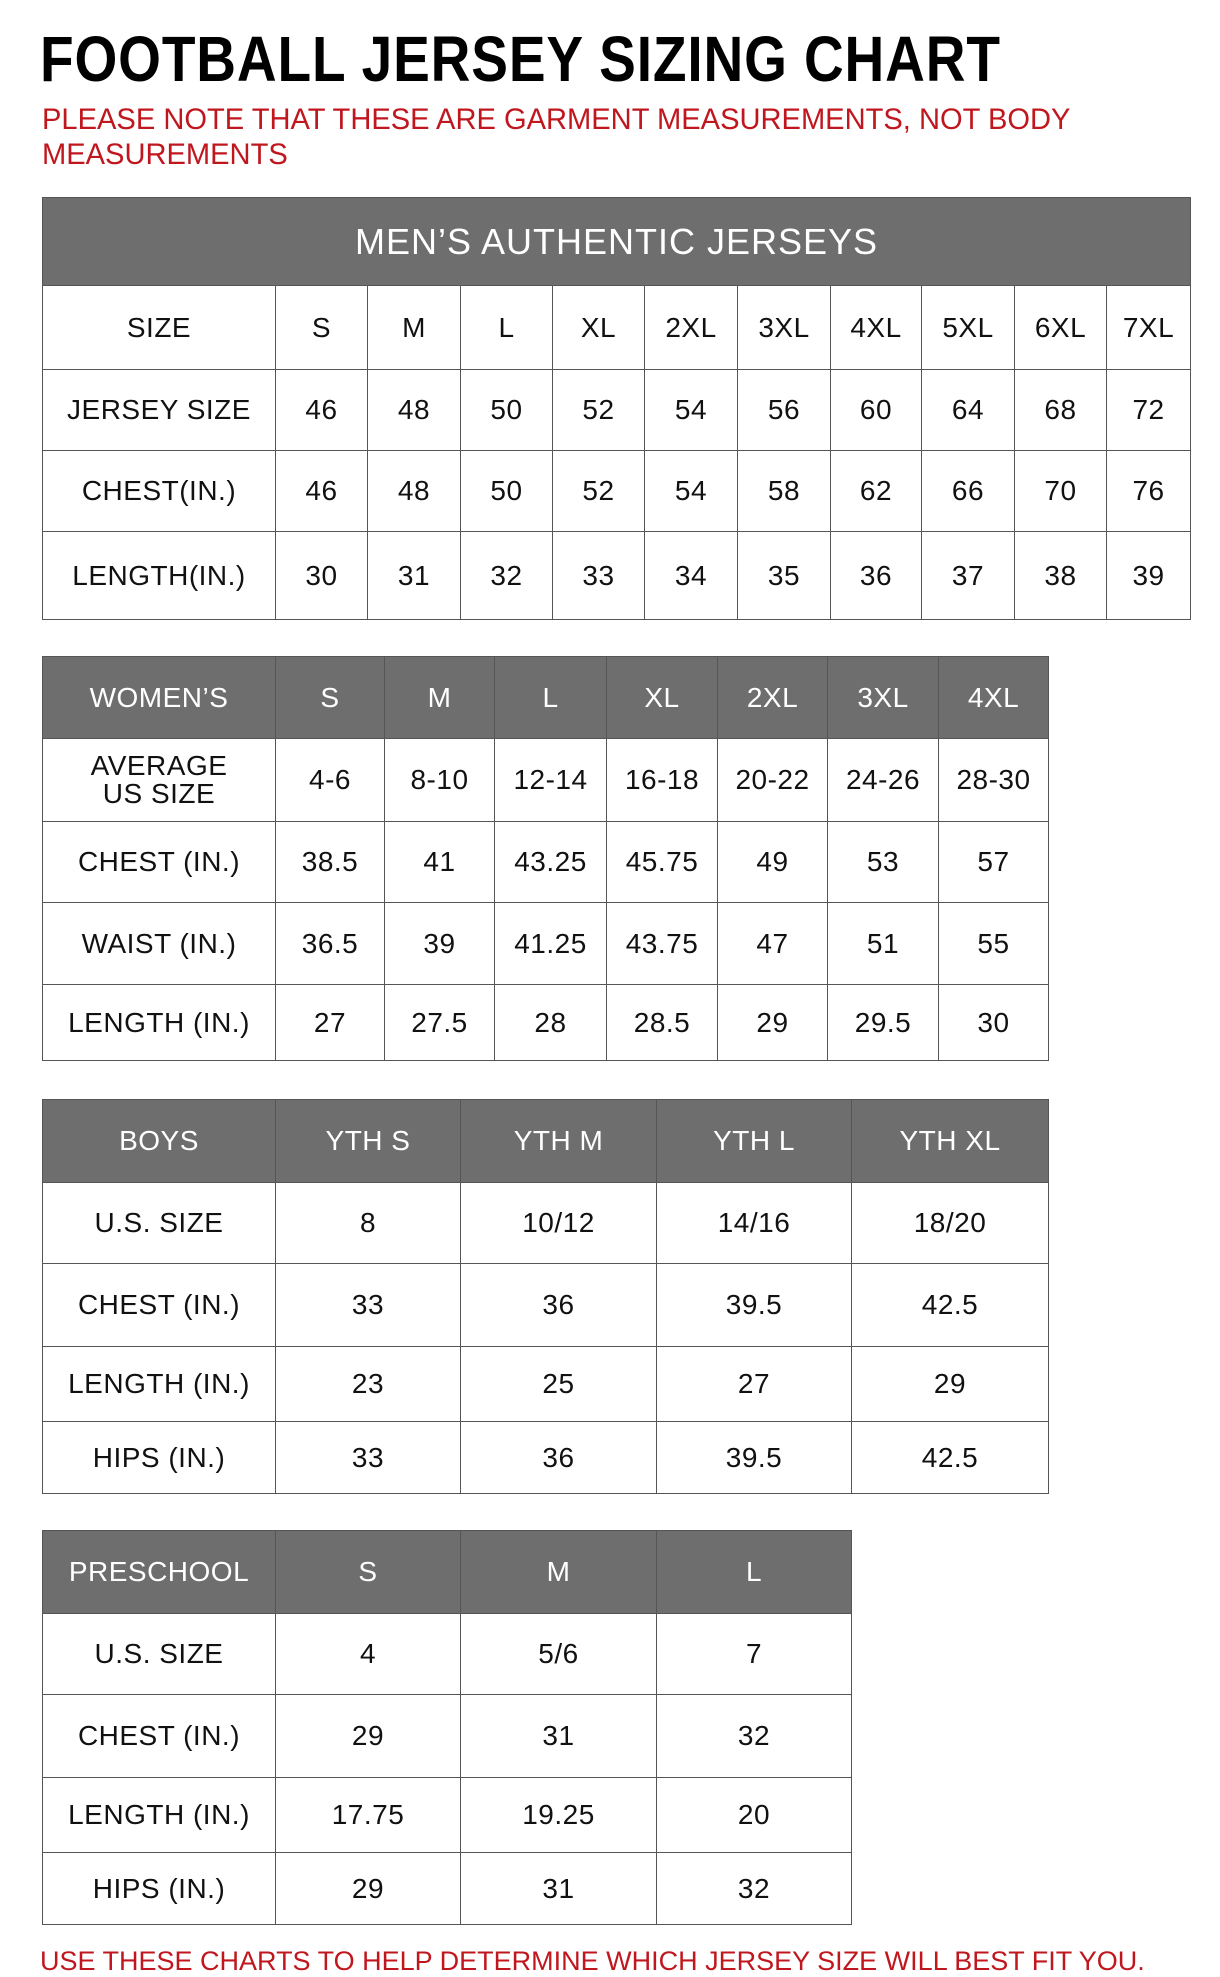 This screenshot has height=1977, width=1220. Describe the element at coordinates (550, 943) in the screenshot. I see `table-cell: 41.25` at that location.